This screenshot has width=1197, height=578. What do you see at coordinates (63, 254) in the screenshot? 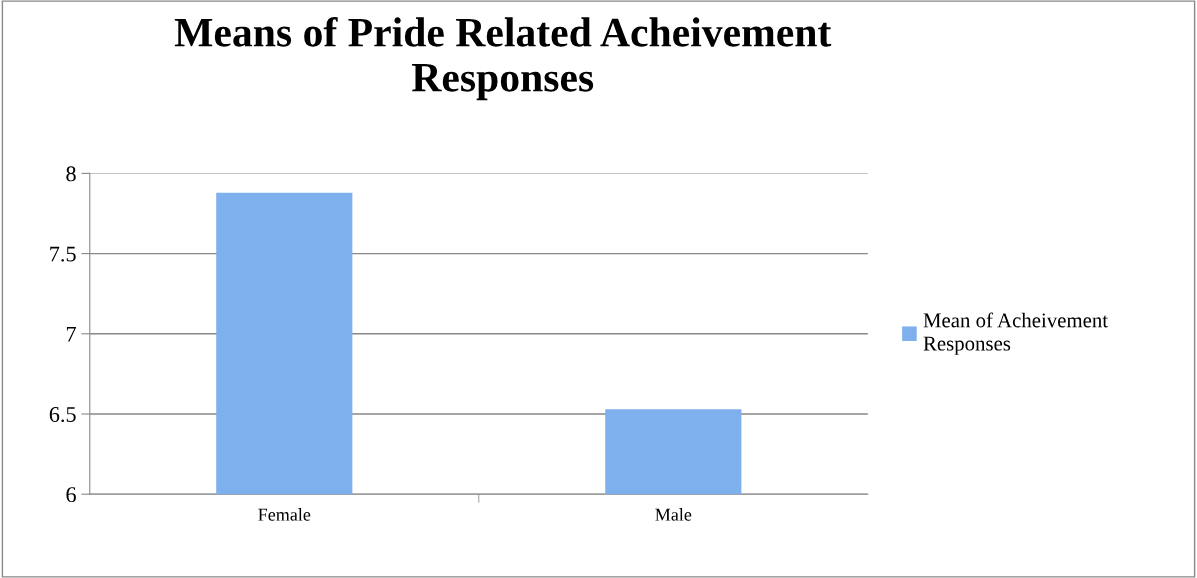
I see `y-tick-label: 7.5` at bounding box center [63, 254].